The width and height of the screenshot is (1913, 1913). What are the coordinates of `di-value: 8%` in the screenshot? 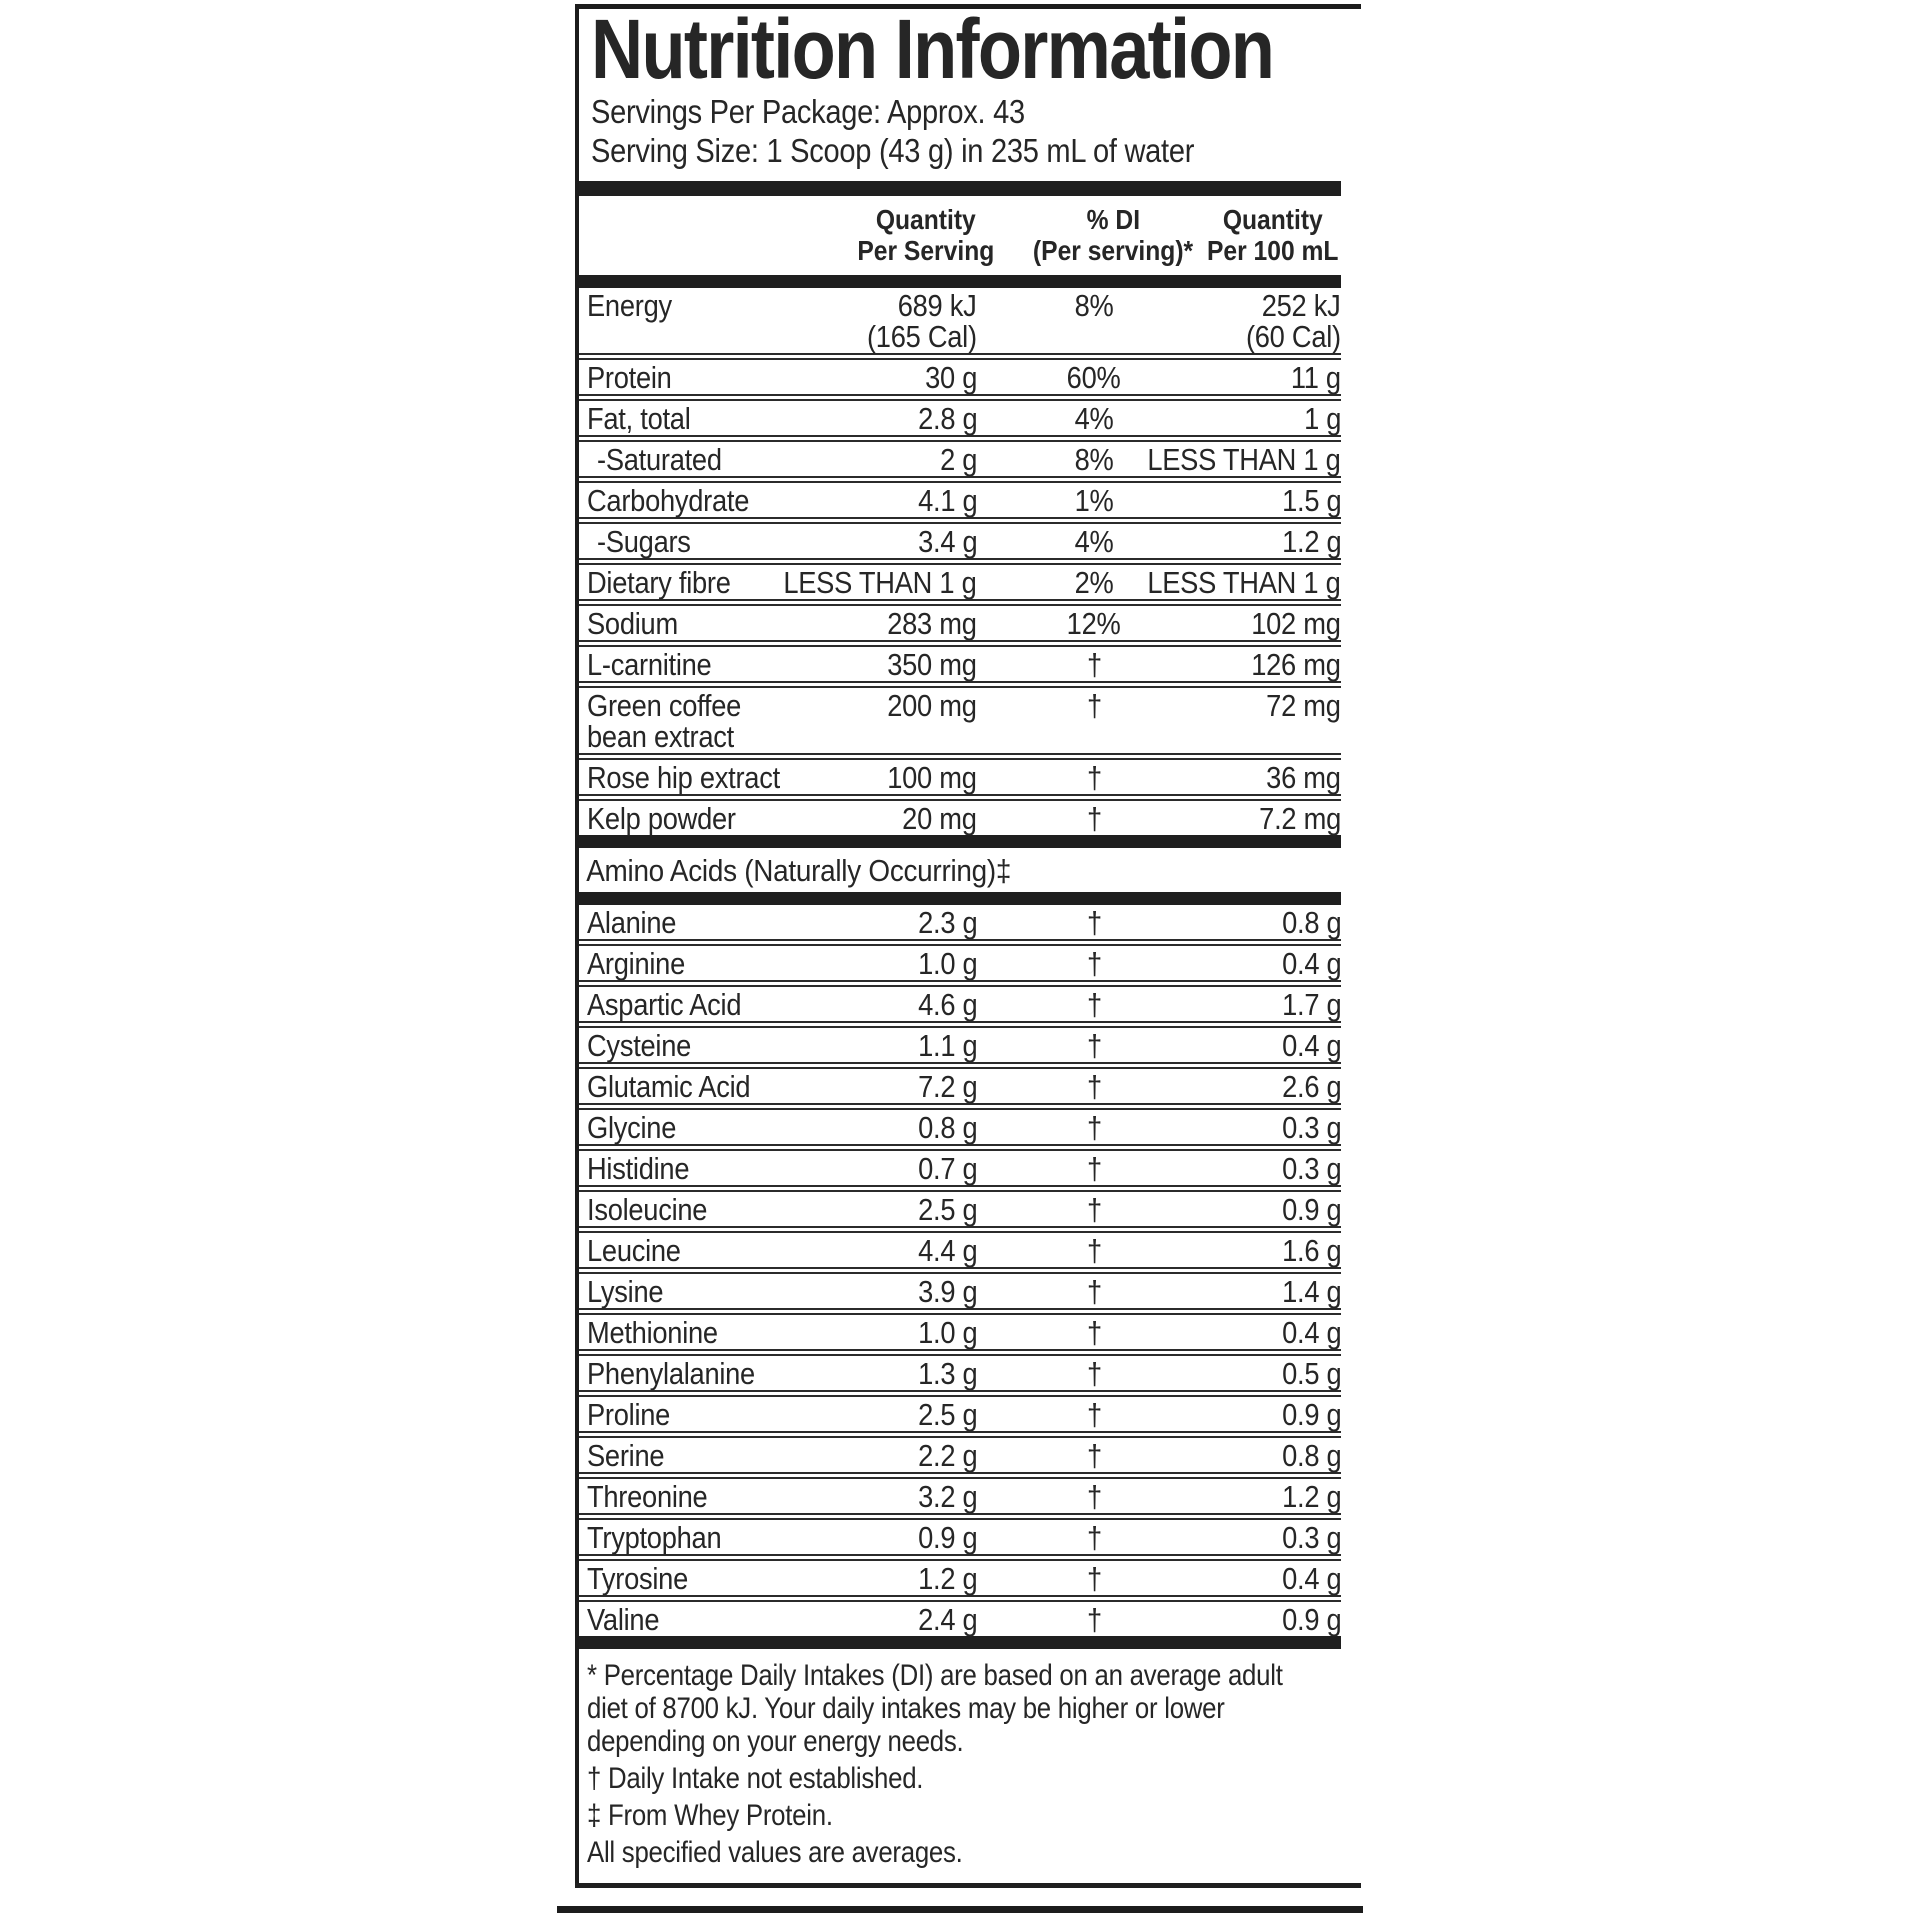 It's located at (1094, 459).